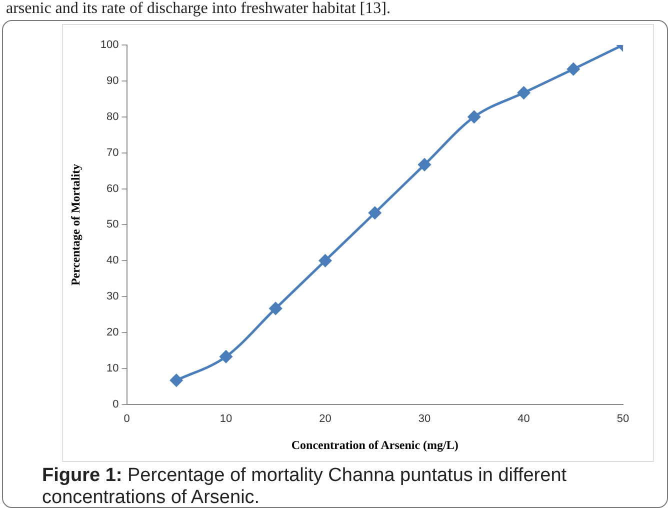  I want to click on x-tick-label: 50, so click(623, 419).